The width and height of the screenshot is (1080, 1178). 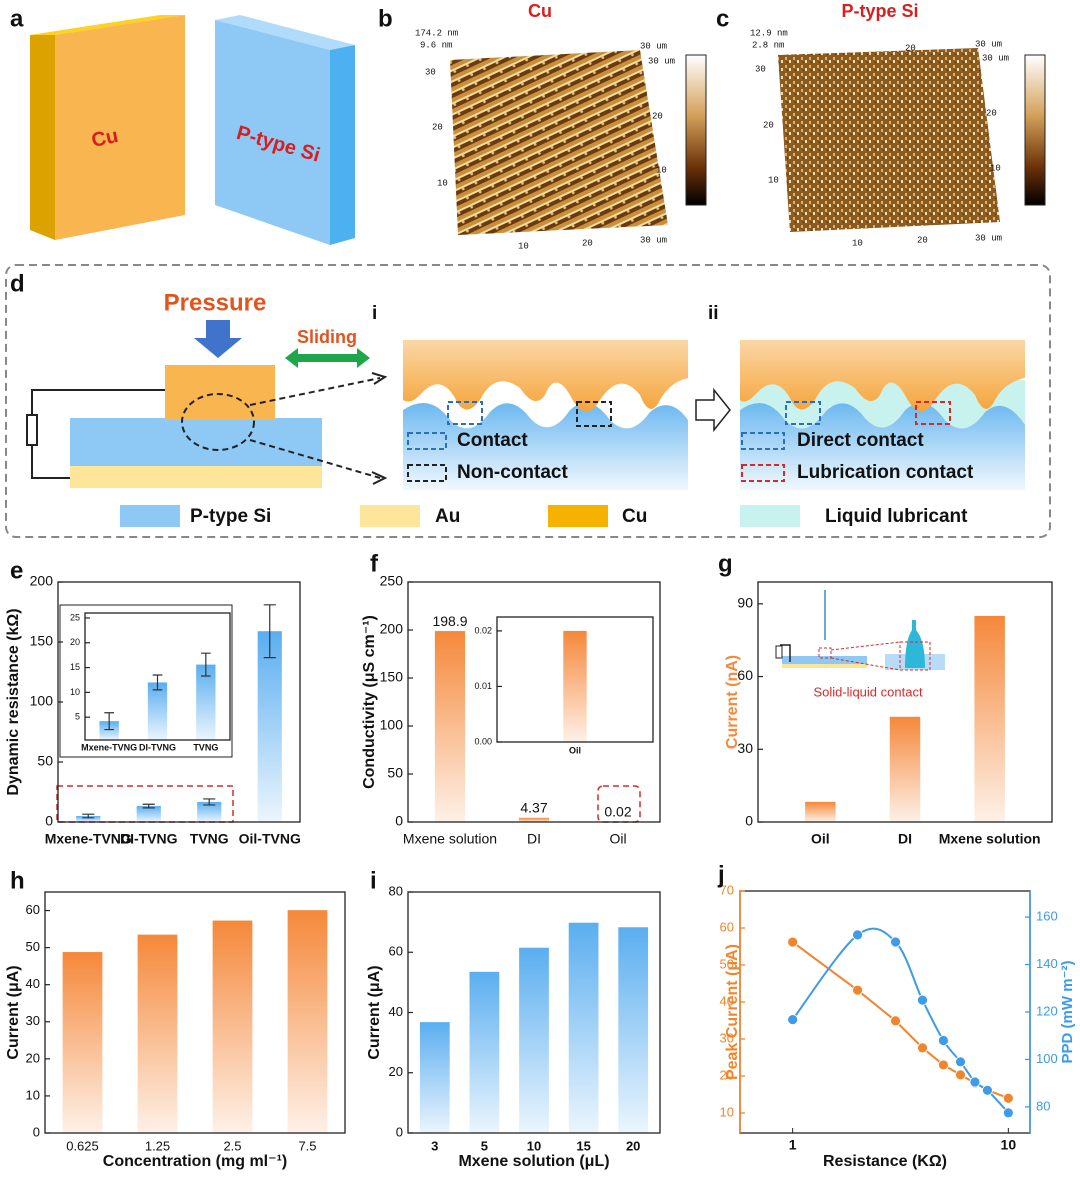 I want to click on x-tick-label: TVNG, so click(x=205, y=747).